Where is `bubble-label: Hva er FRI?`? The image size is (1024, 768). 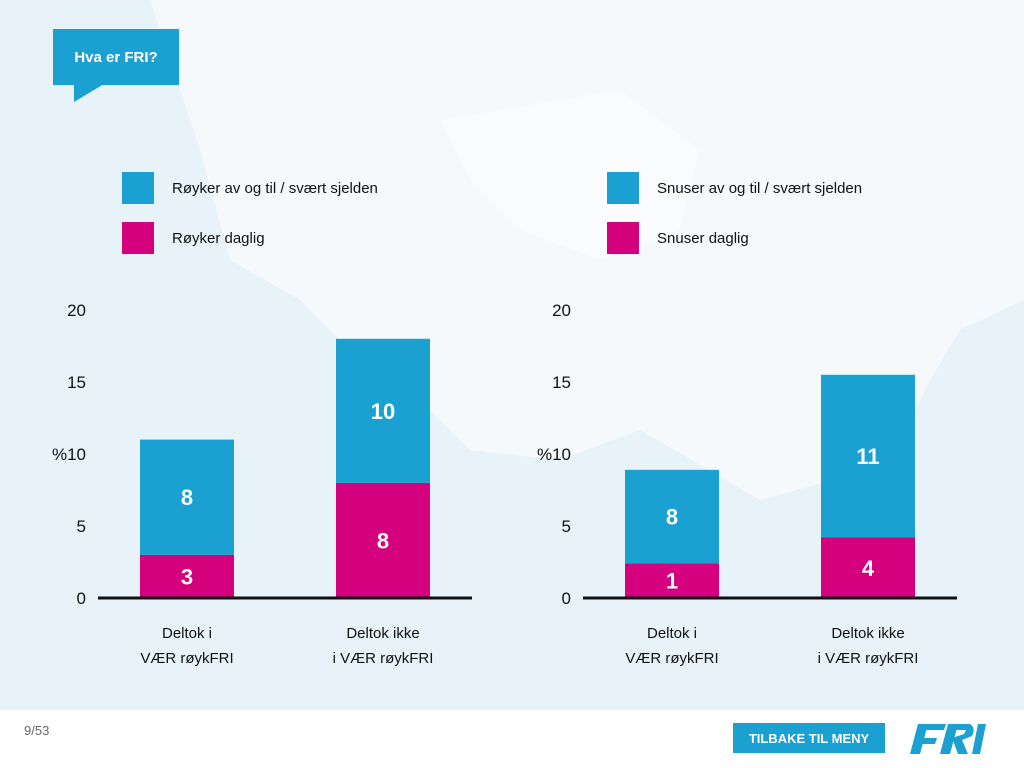 bubble-label: Hva er FRI? is located at coordinates (116, 57).